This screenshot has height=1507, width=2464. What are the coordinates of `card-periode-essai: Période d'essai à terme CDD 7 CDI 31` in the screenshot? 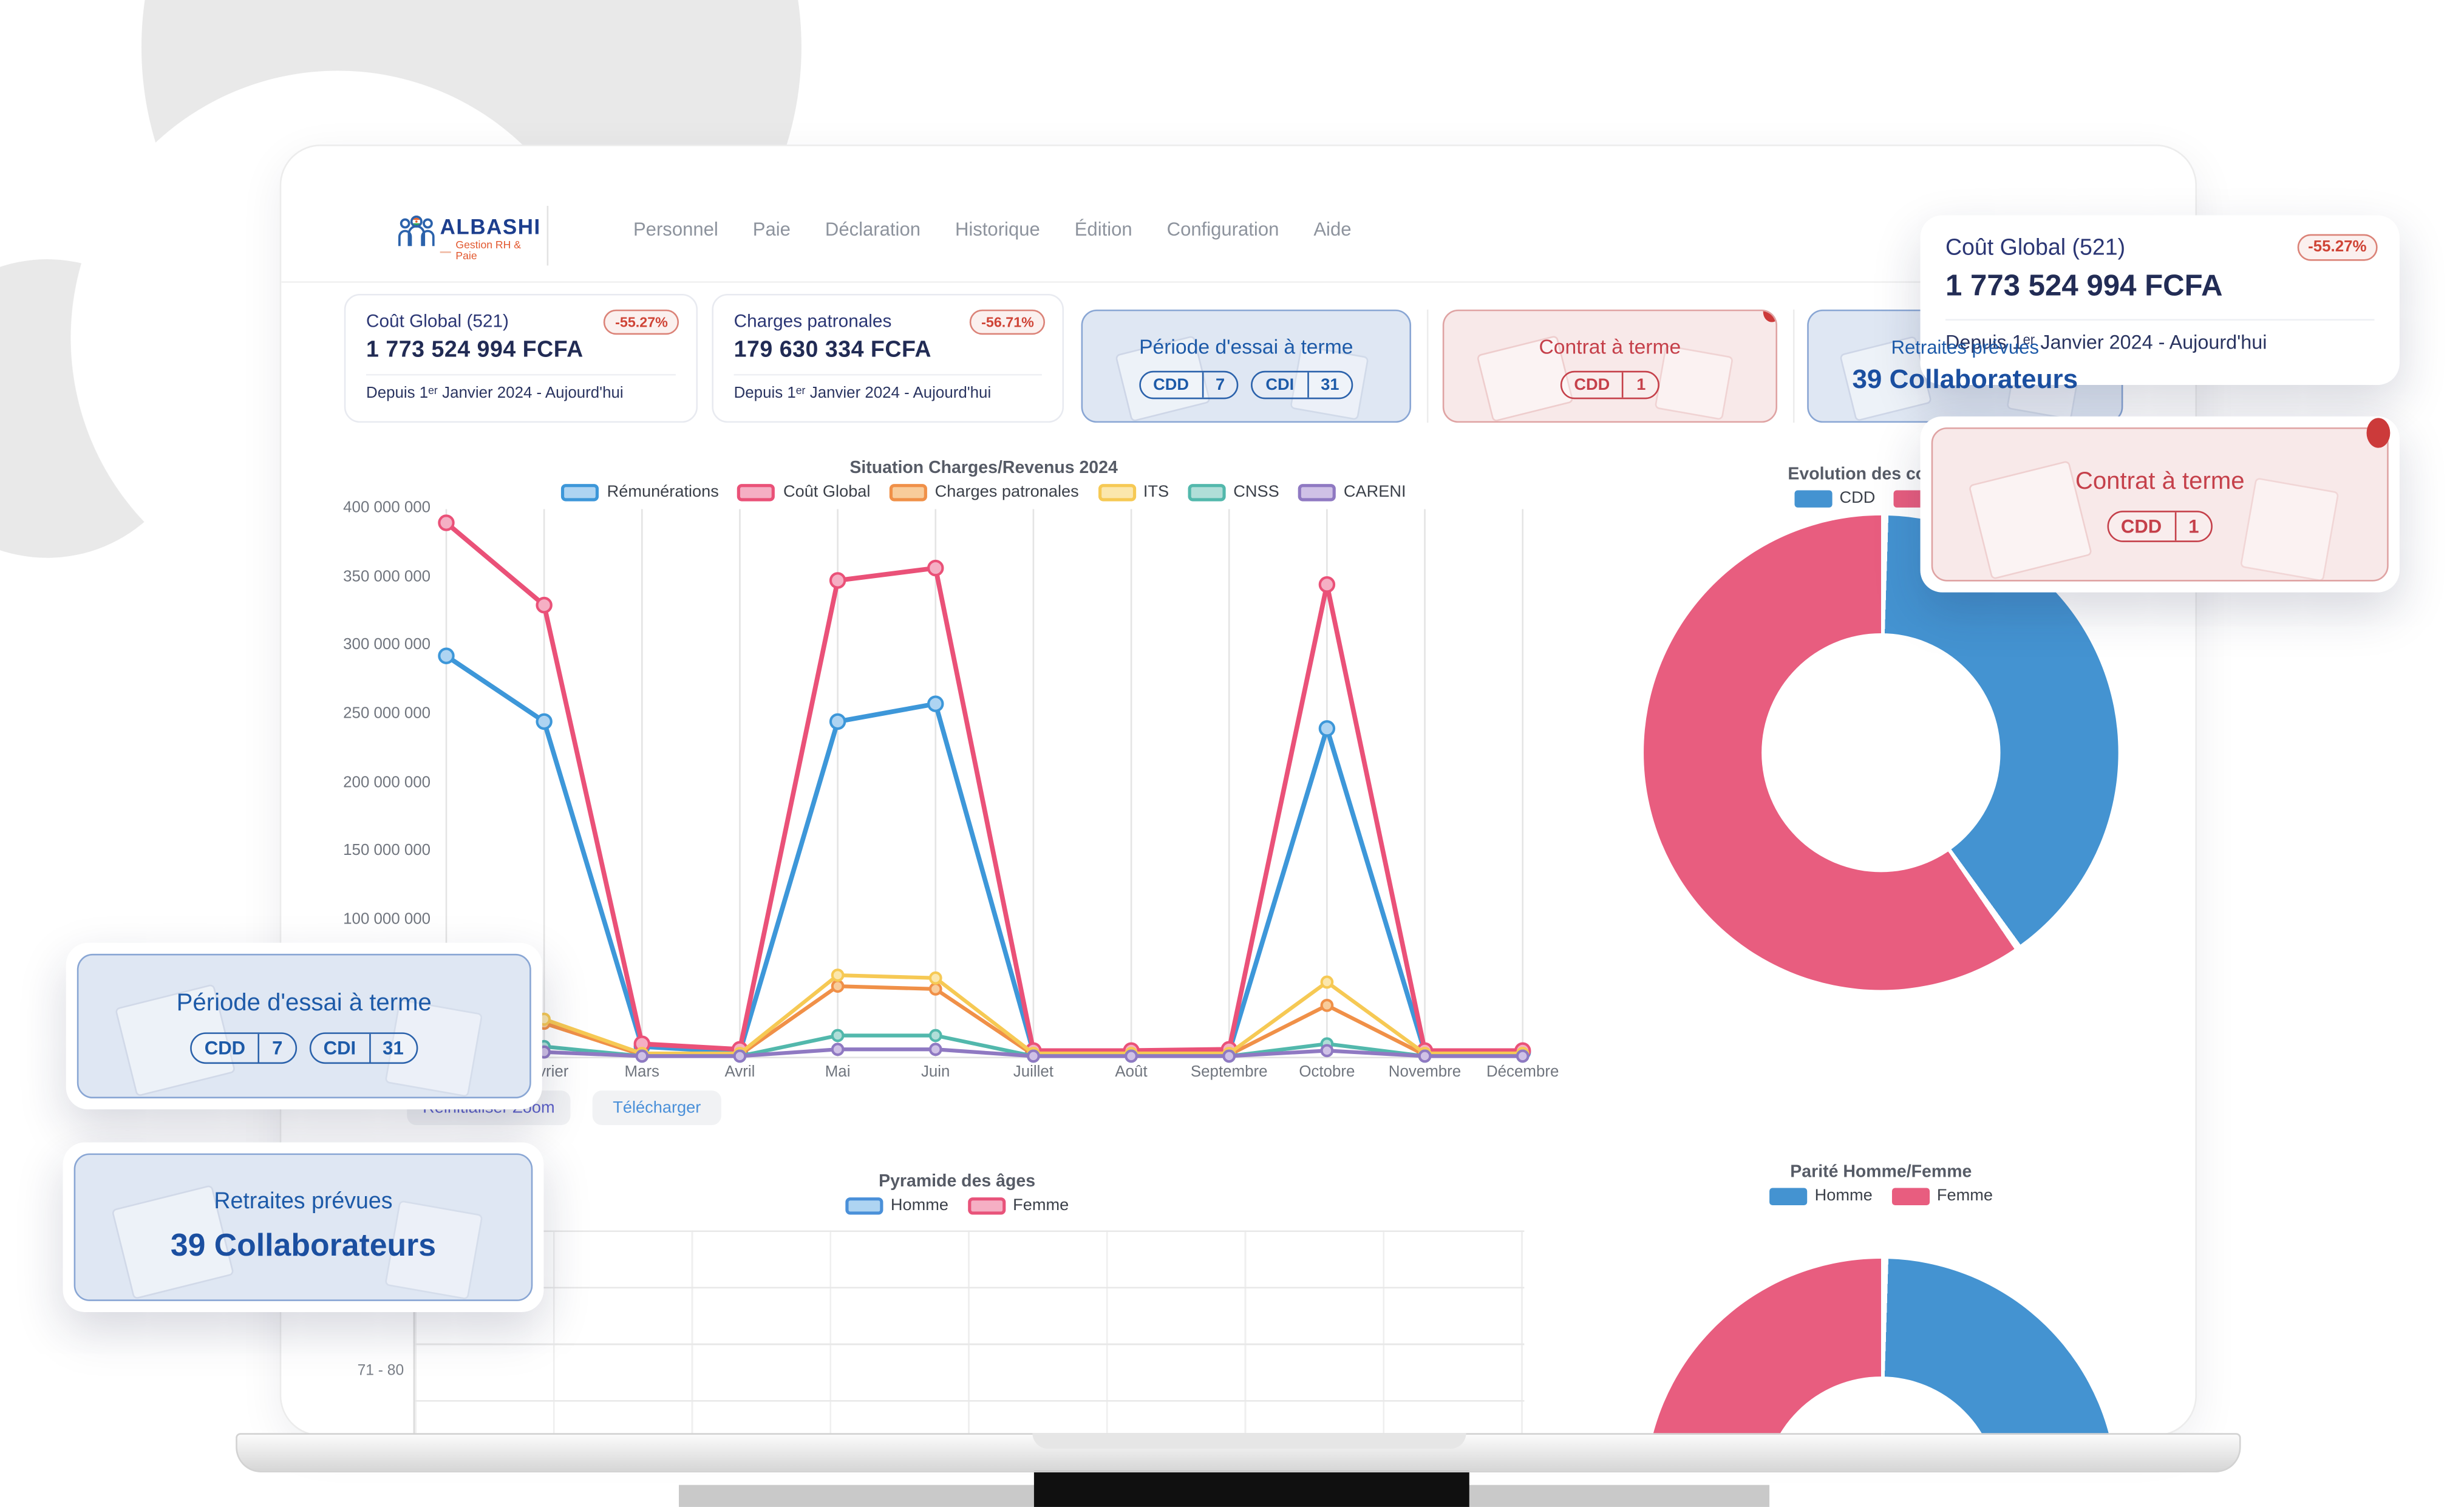 It's located at (1246, 366).